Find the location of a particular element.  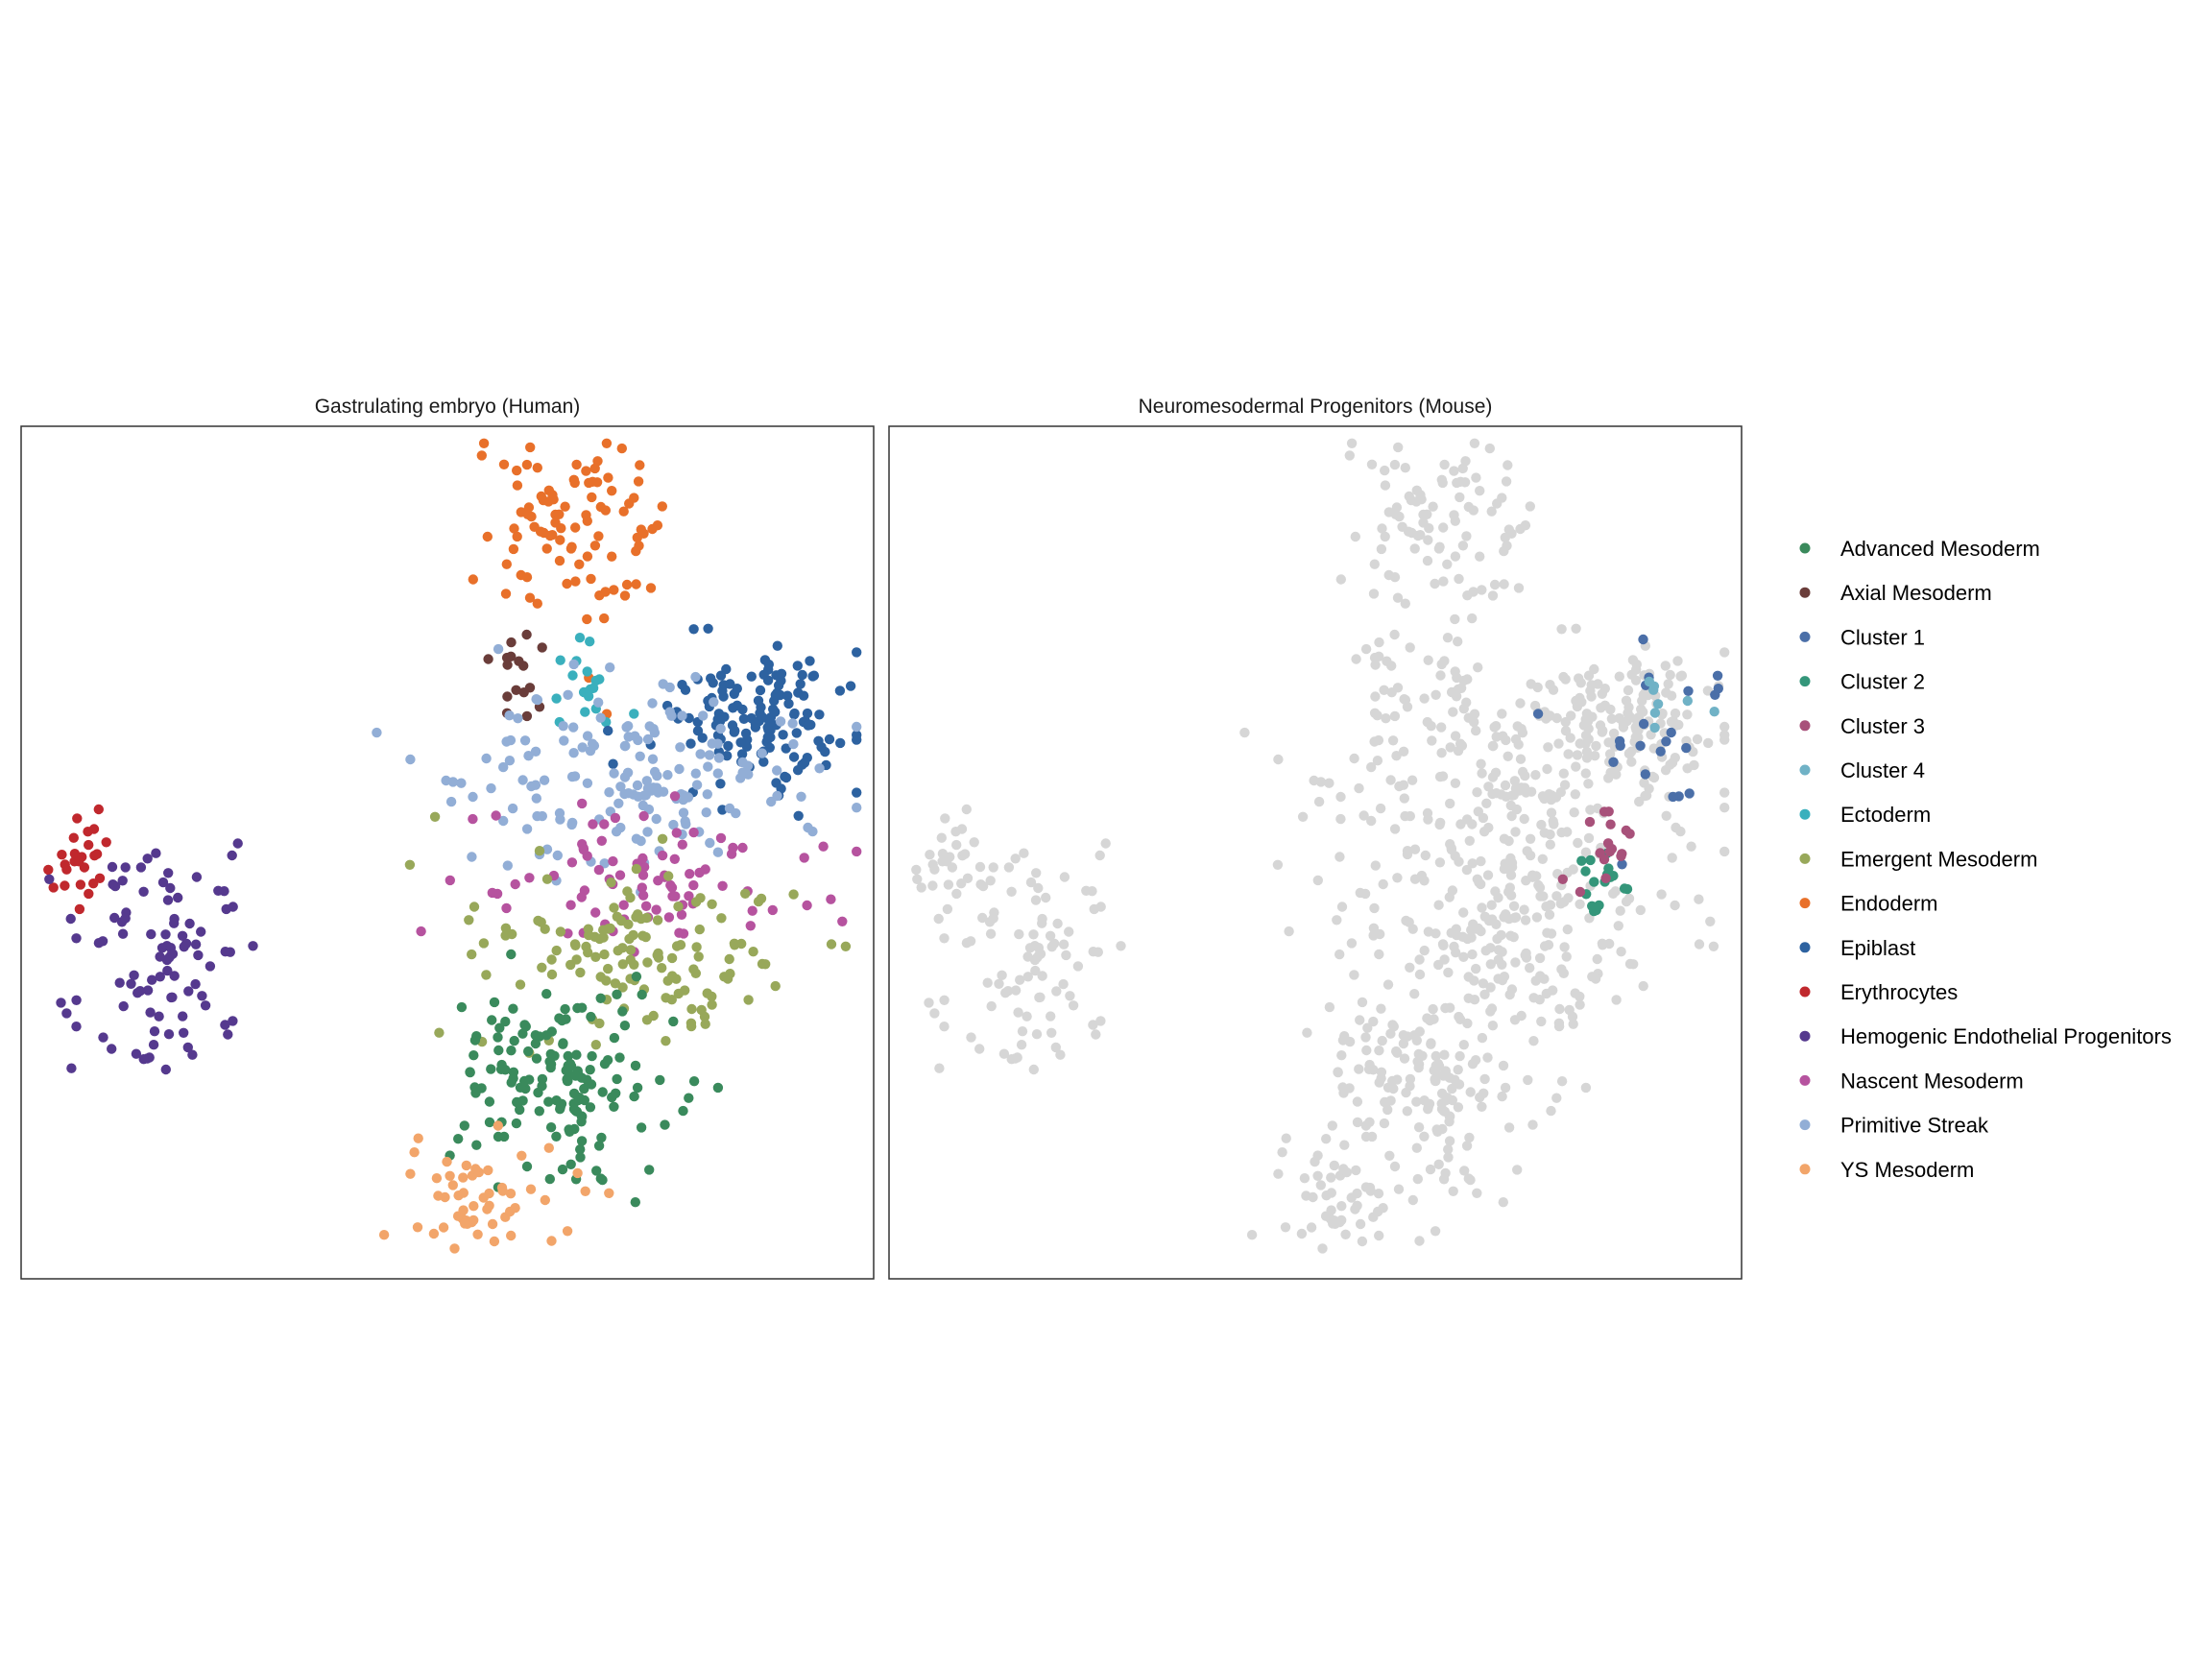

point-ectoderm is located at coordinates (634, 714).